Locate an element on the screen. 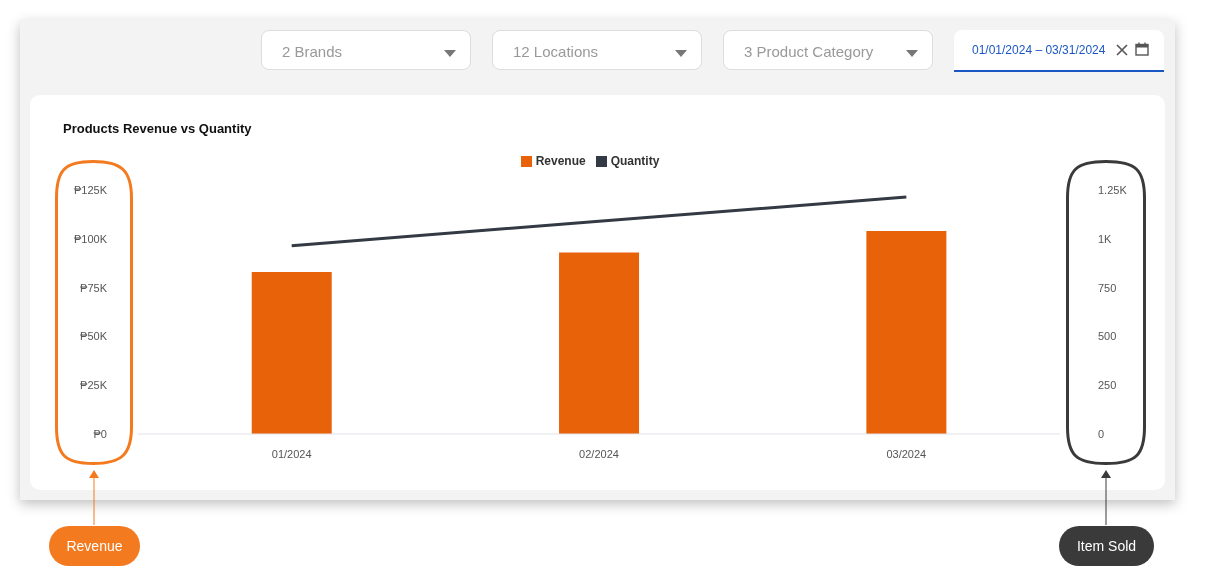  text: Revenue is located at coordinates (94, 546).